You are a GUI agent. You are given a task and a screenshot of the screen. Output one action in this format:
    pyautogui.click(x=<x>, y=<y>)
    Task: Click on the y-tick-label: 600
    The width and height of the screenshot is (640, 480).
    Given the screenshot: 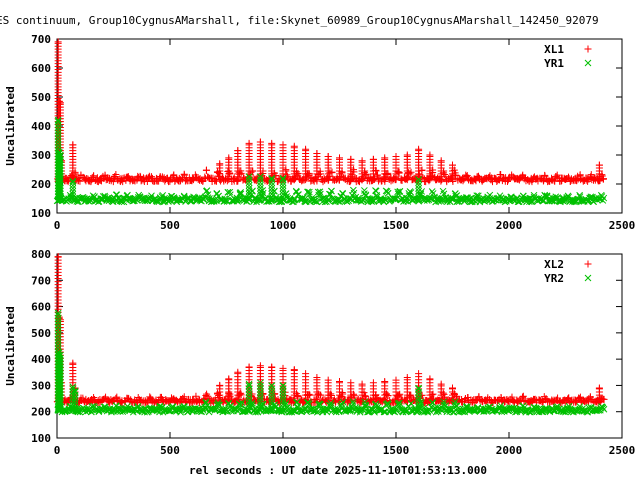 What is the action you would take?
    pyautogui.click(x=41, y=307)
    